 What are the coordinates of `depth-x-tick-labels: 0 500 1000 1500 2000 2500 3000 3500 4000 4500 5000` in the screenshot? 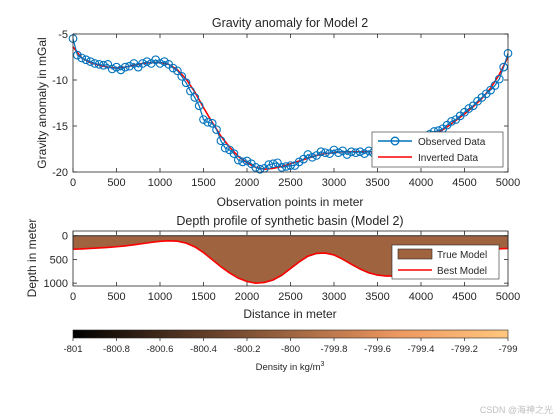 It's located at (295, 297).